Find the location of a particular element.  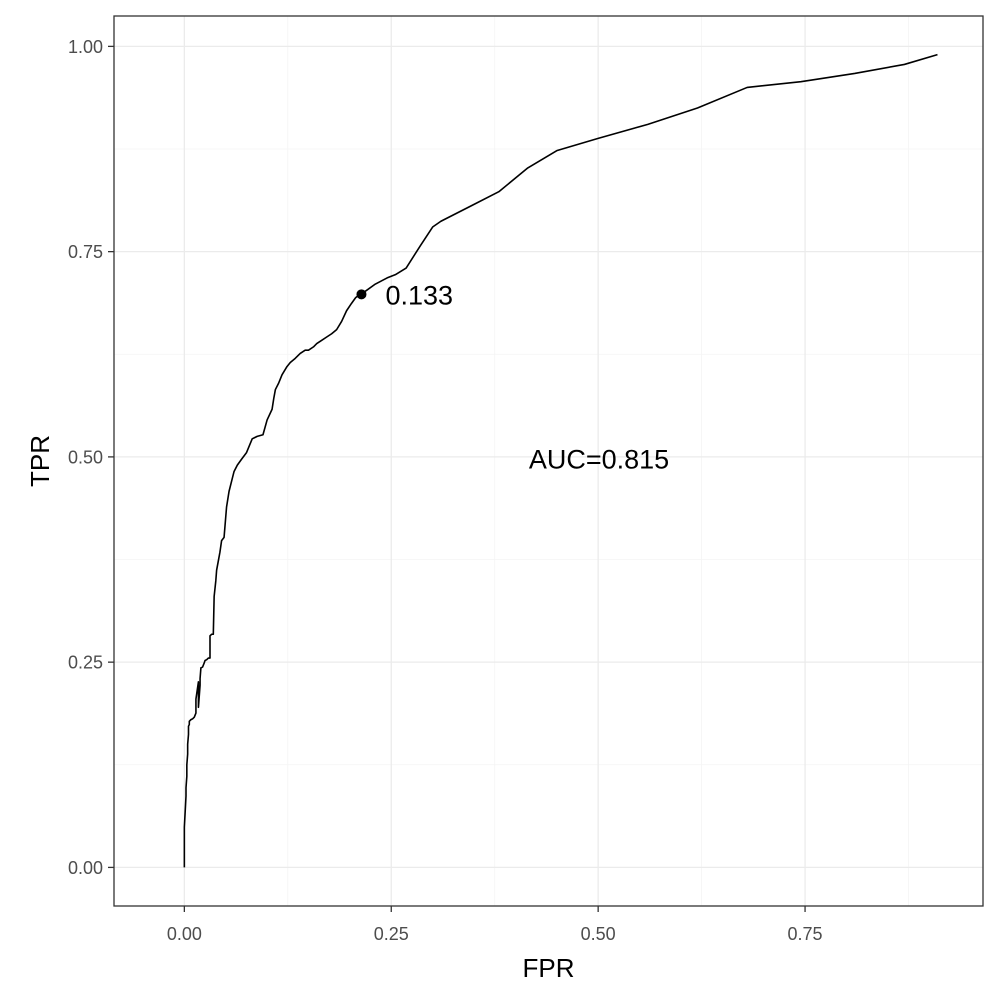

x-tick-label: 0.25 is located at coordinates (391, 934).